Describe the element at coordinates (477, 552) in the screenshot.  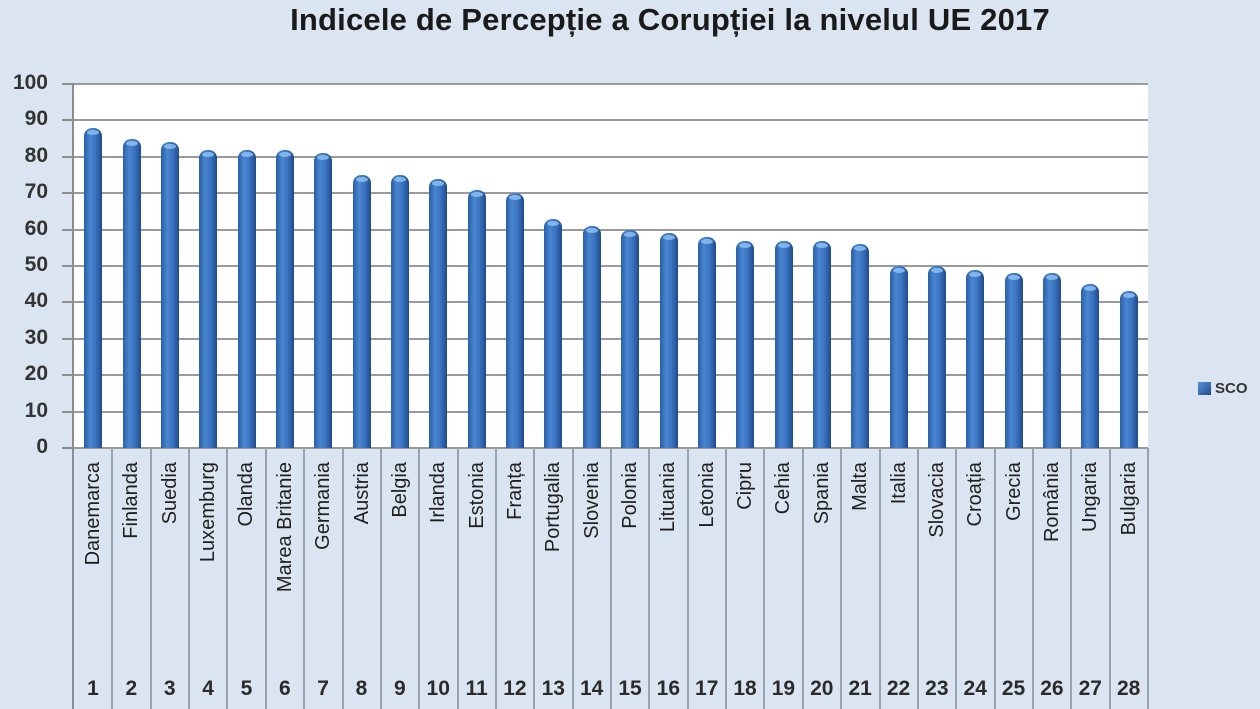
I see `x-category-label: Estonia` at that location.